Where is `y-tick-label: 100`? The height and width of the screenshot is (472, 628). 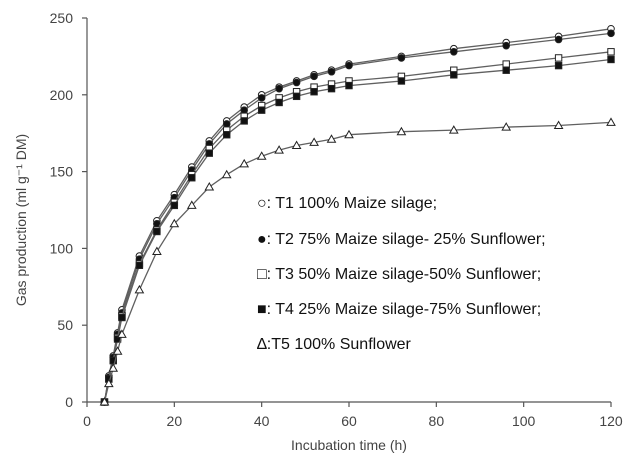
y-tick-label: 100 is located at coordinates (62, 248).